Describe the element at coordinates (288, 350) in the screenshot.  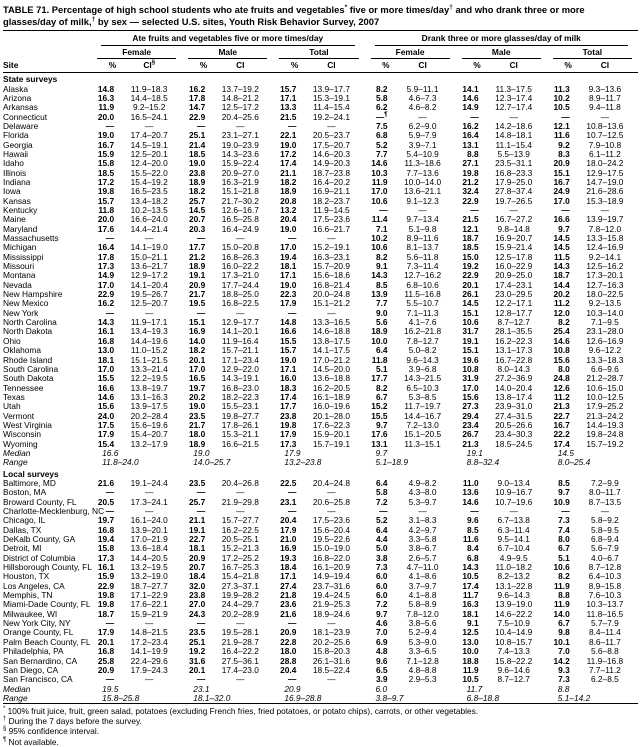
I see `percent-cell: 15.7` at that location.